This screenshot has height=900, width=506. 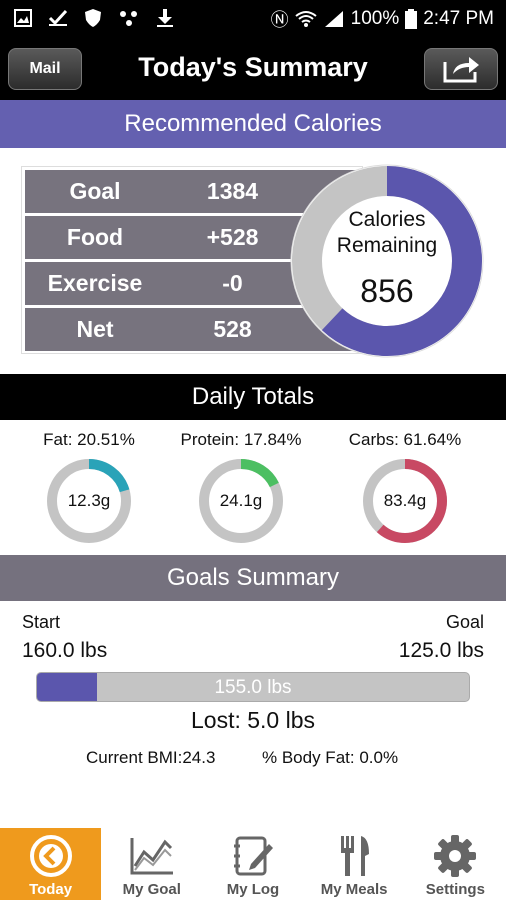 I want to click on chart-icon, so click(x=151, y=856).